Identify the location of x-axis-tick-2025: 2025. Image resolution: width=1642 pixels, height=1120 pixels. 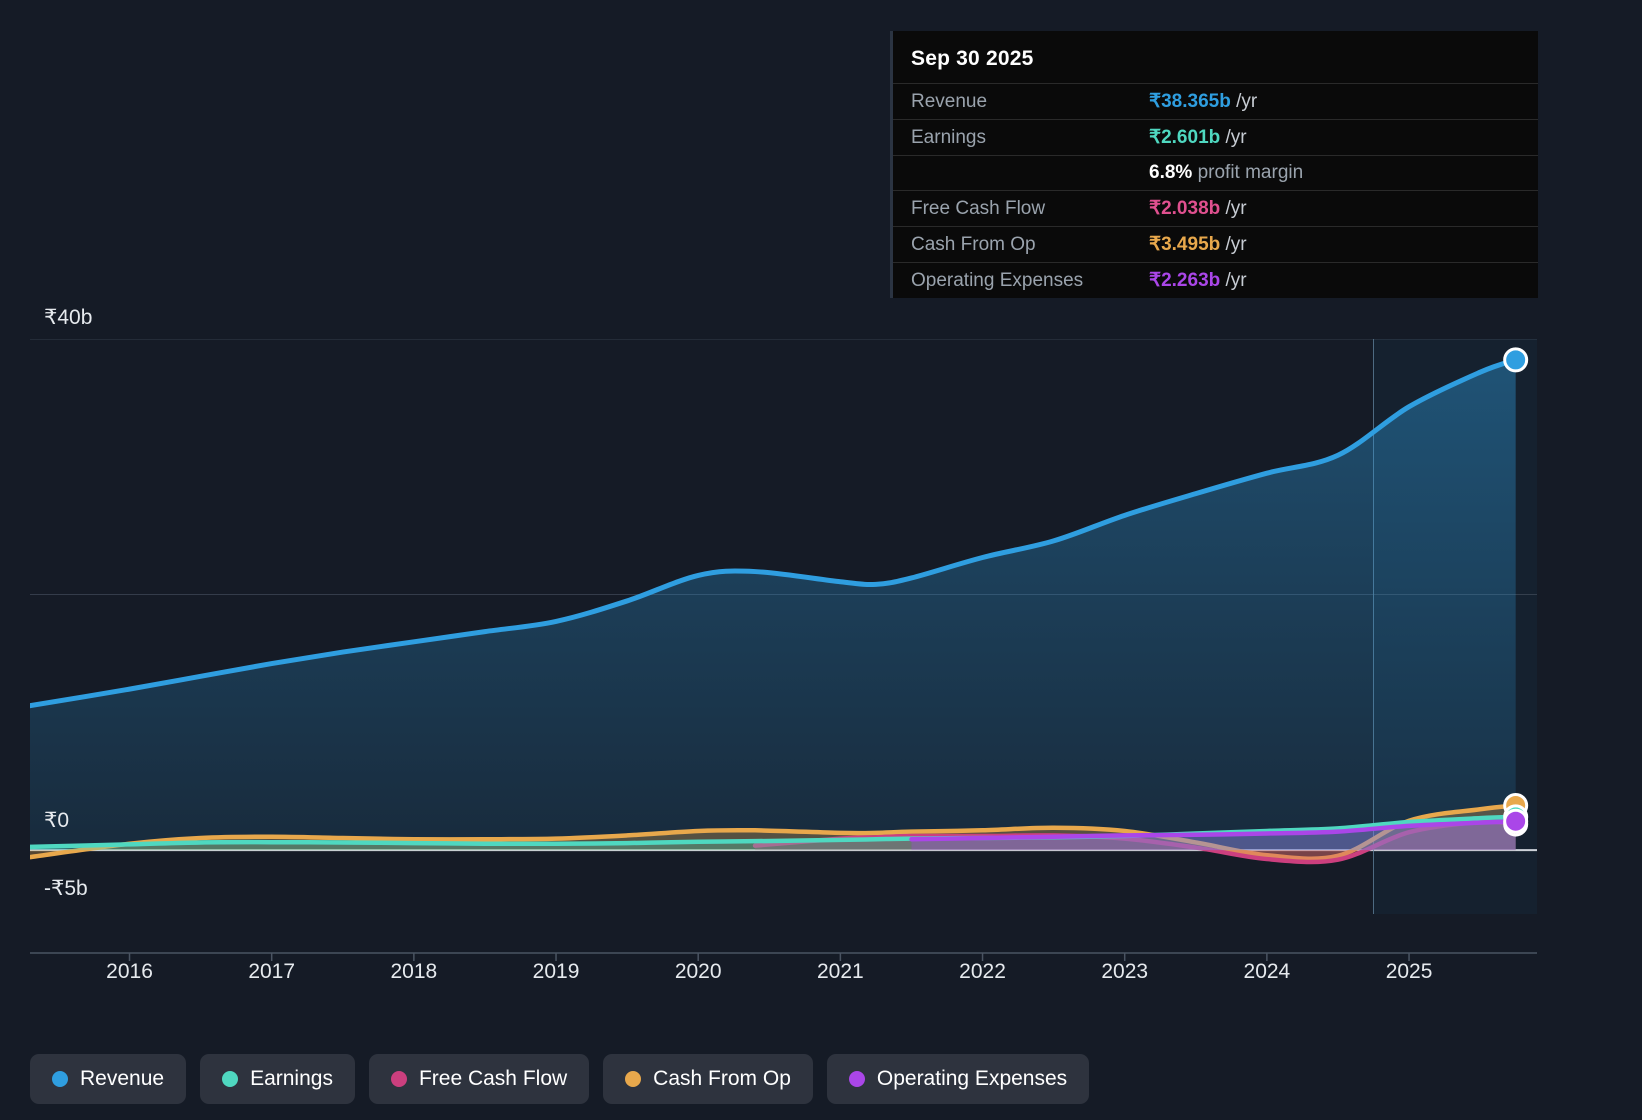
(1409, 971).